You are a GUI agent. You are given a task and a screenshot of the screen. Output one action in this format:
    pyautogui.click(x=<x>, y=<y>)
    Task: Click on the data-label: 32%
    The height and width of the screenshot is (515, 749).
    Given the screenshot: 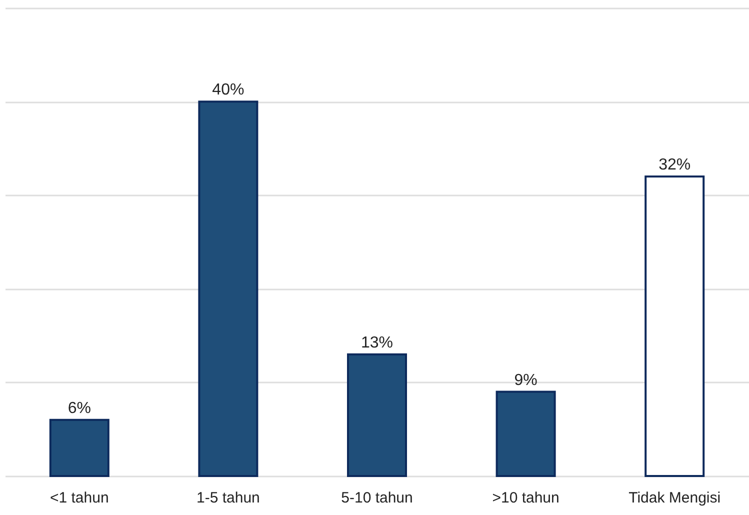 What is the action you would take?
    pyautogui.click(x=674, y=165)
    